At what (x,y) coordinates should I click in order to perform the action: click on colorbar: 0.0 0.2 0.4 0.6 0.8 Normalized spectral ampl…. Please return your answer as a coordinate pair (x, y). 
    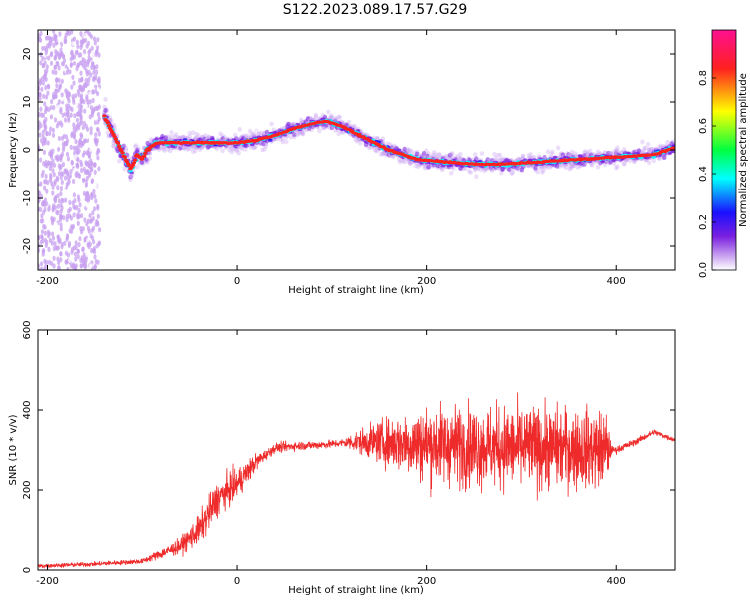
    Looking at the image, I should click on (723, 153).